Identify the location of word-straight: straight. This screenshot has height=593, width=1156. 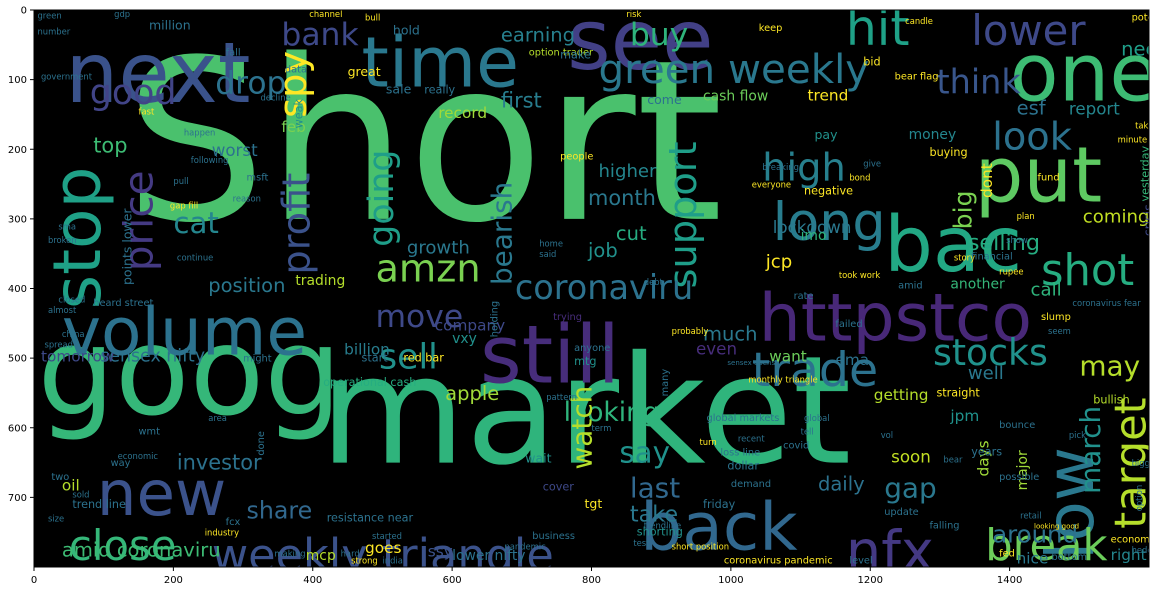
(958, 392).